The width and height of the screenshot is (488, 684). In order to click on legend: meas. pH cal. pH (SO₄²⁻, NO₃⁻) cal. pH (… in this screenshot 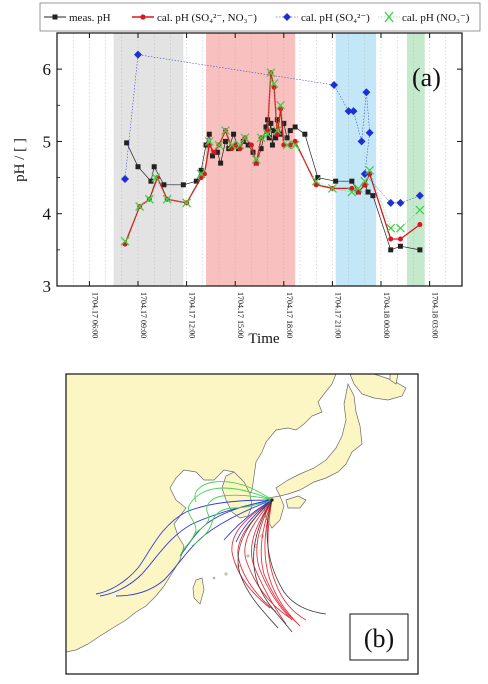, I will do `click(260, 17)`.